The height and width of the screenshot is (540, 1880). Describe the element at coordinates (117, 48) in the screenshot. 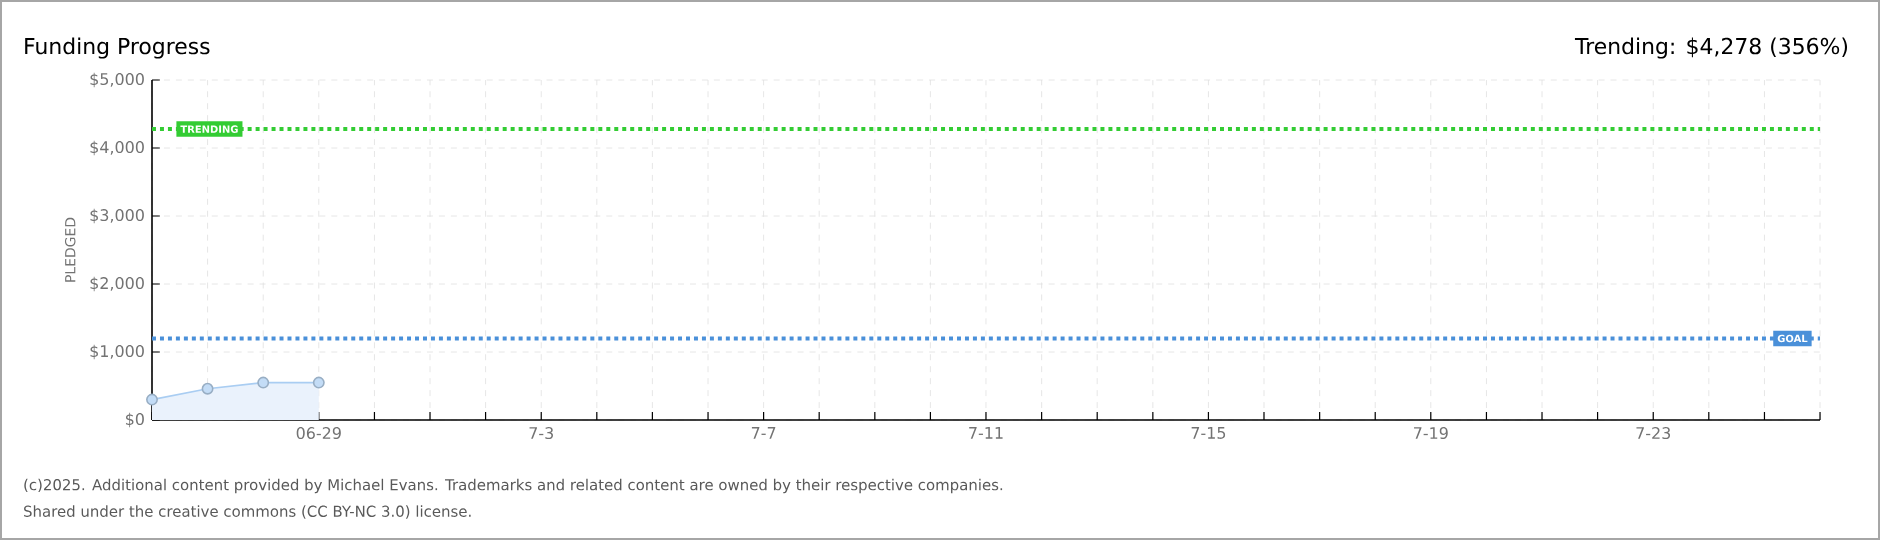

I see `chart-title: Funding Progress` at that location.